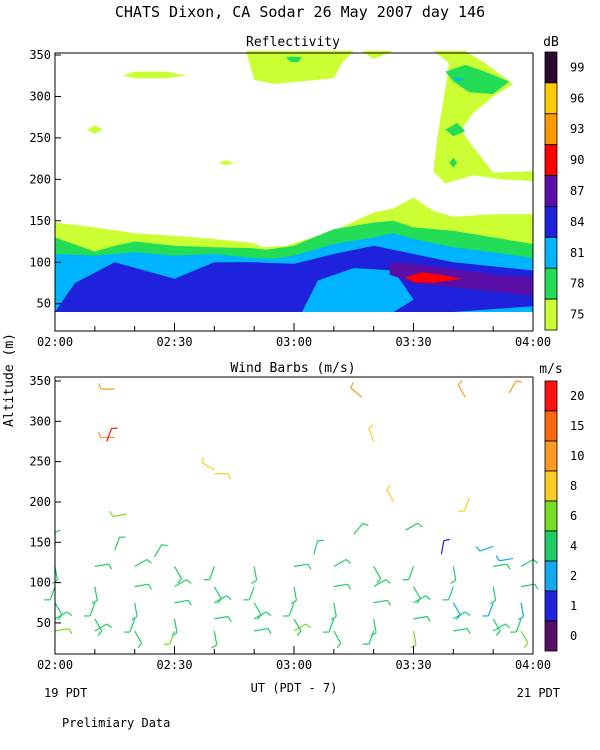  I want to click on wind-colorbar-label: 2, so click(573, 576).